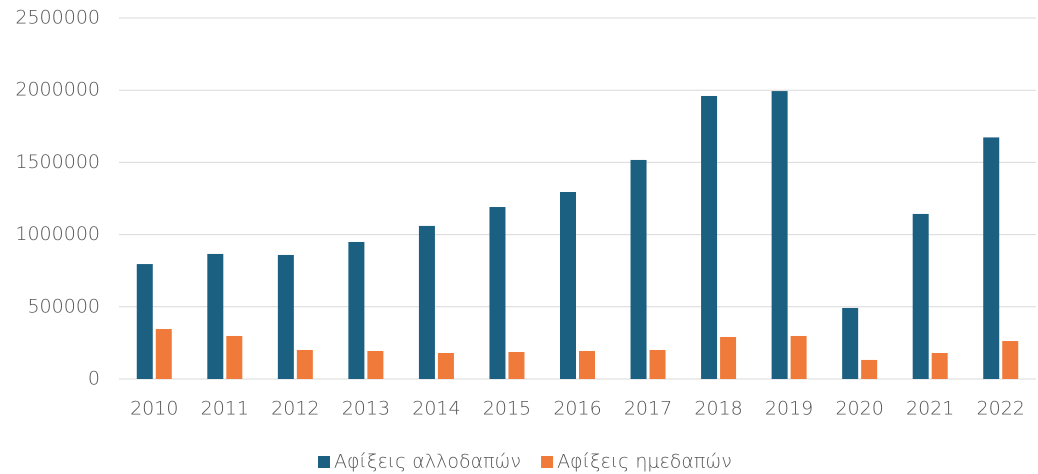 This screenshot has width=1038, height=474. Describe the element at coordinates (718, 409) in the screenshot. I see `x-tick-label: 2018` at that location.